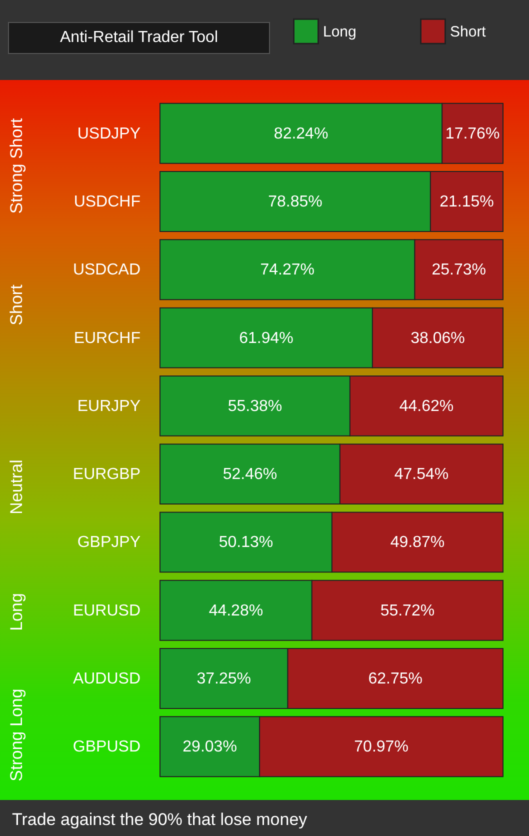 The width and height of the screenshot is (529, 836). I want to click on data-label: 55.72%, so click(407, 611).